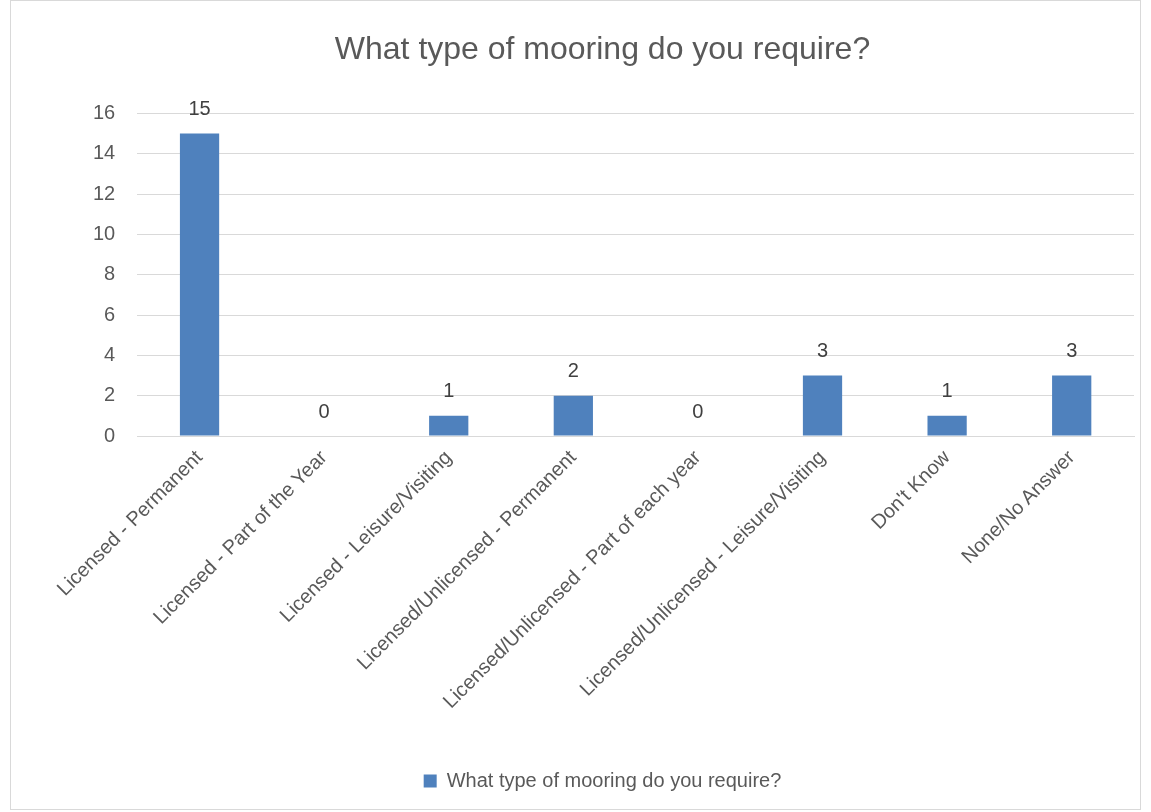 This screenshot has width=1151, height=812. What do you see at coordinates (104, 111) in the screenshot?
I see `y-tick-label: 16` at bounding box center [104, 111].